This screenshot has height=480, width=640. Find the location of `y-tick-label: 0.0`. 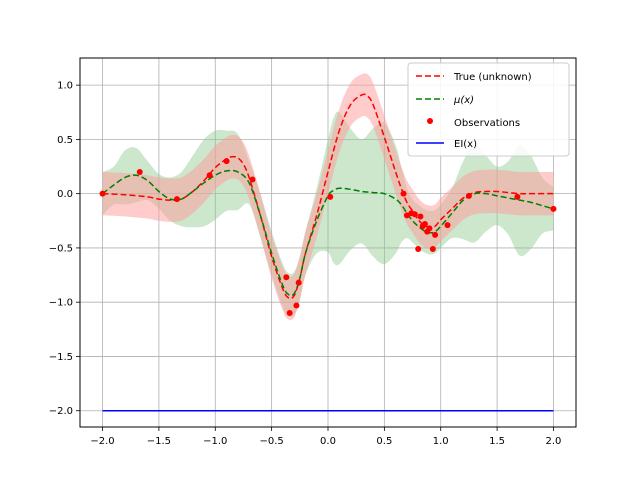

y-tick-label: 0.0 is located at coordinates (65, 194).